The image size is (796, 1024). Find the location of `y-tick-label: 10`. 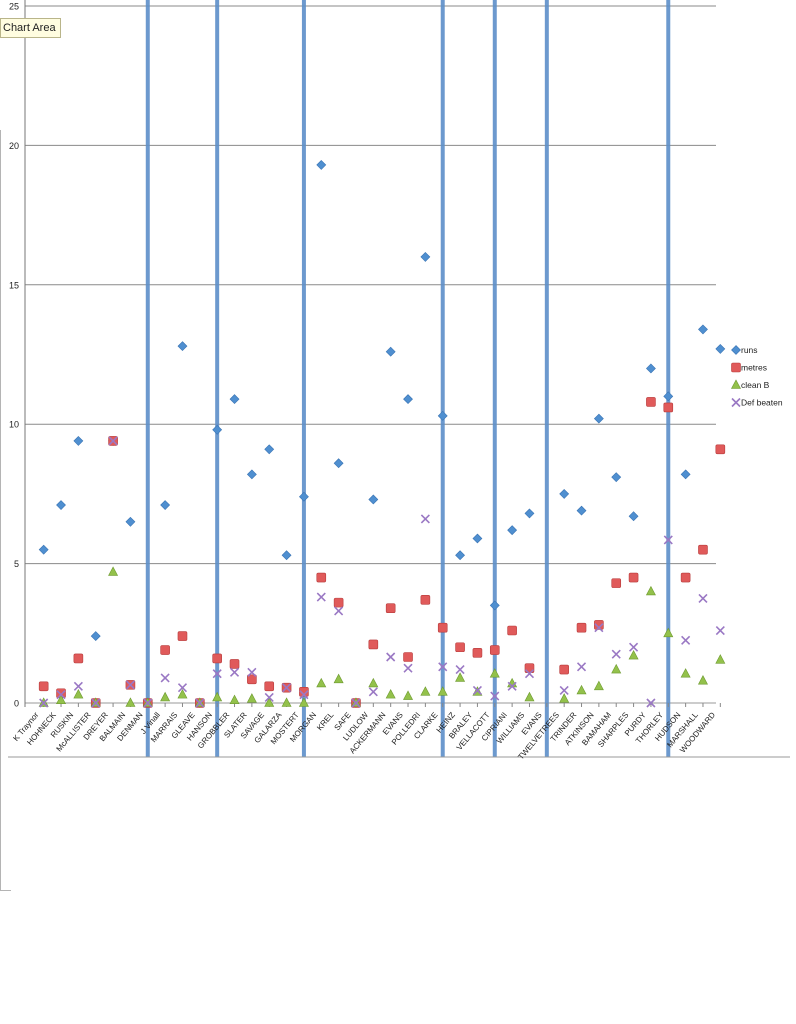

y-tick-label: 10 is located at coordinates (14, 425).